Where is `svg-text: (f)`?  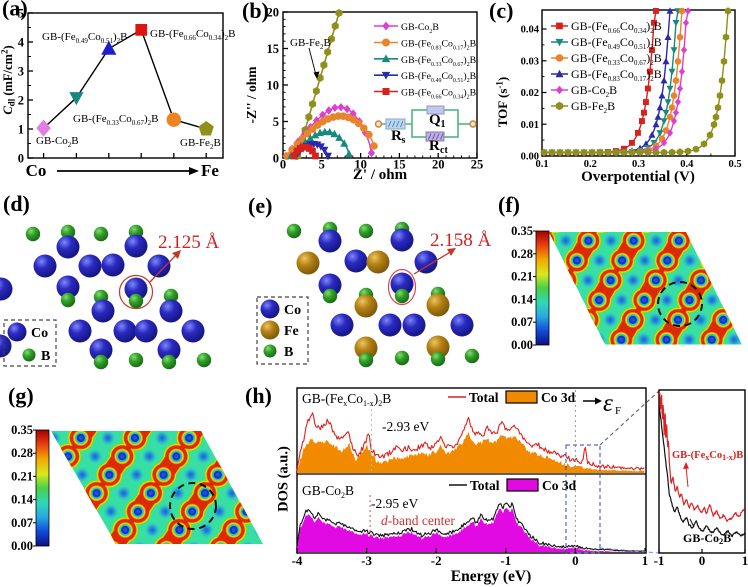 svg-text: (f) is located at coordinates (509, 204).